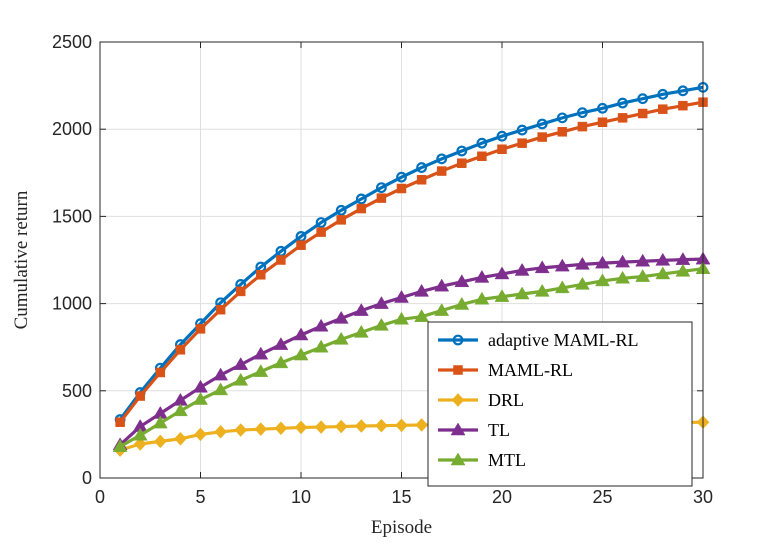 The image size is (777, 544). Describe the element at coordinates (200, 497) in the screenshot. I see `x-tick-label: 5` at that location.